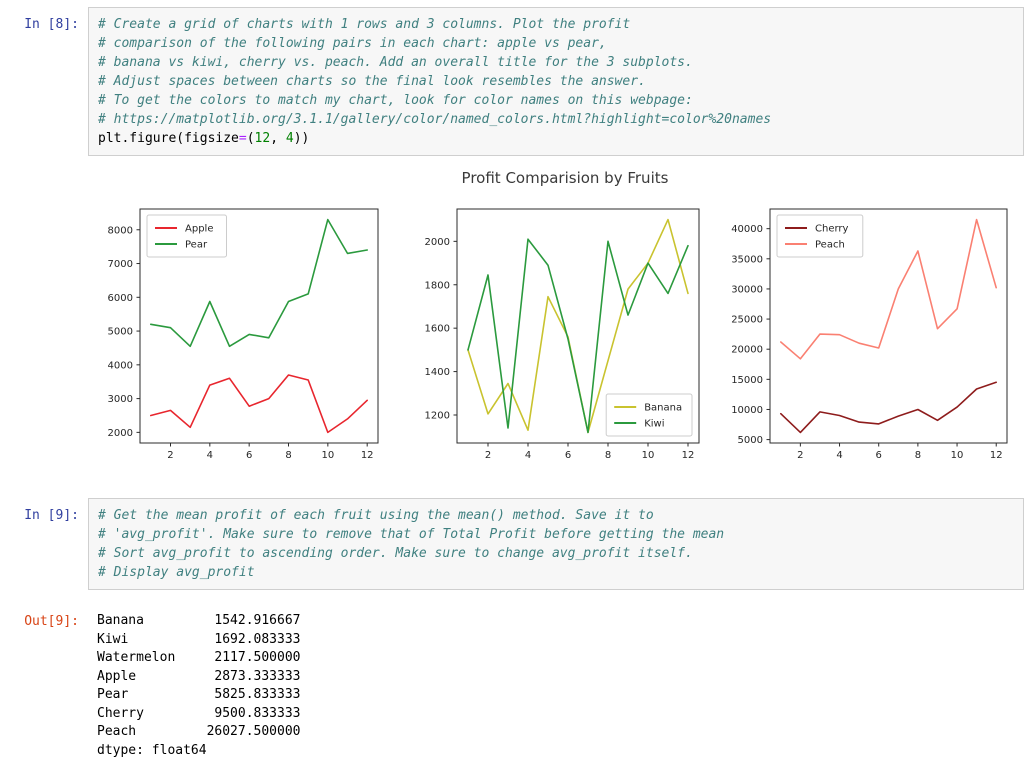 The height and width of the screenshot is (767, 1024). I want to click on y-tick-label: 35000, so click(747, 259).